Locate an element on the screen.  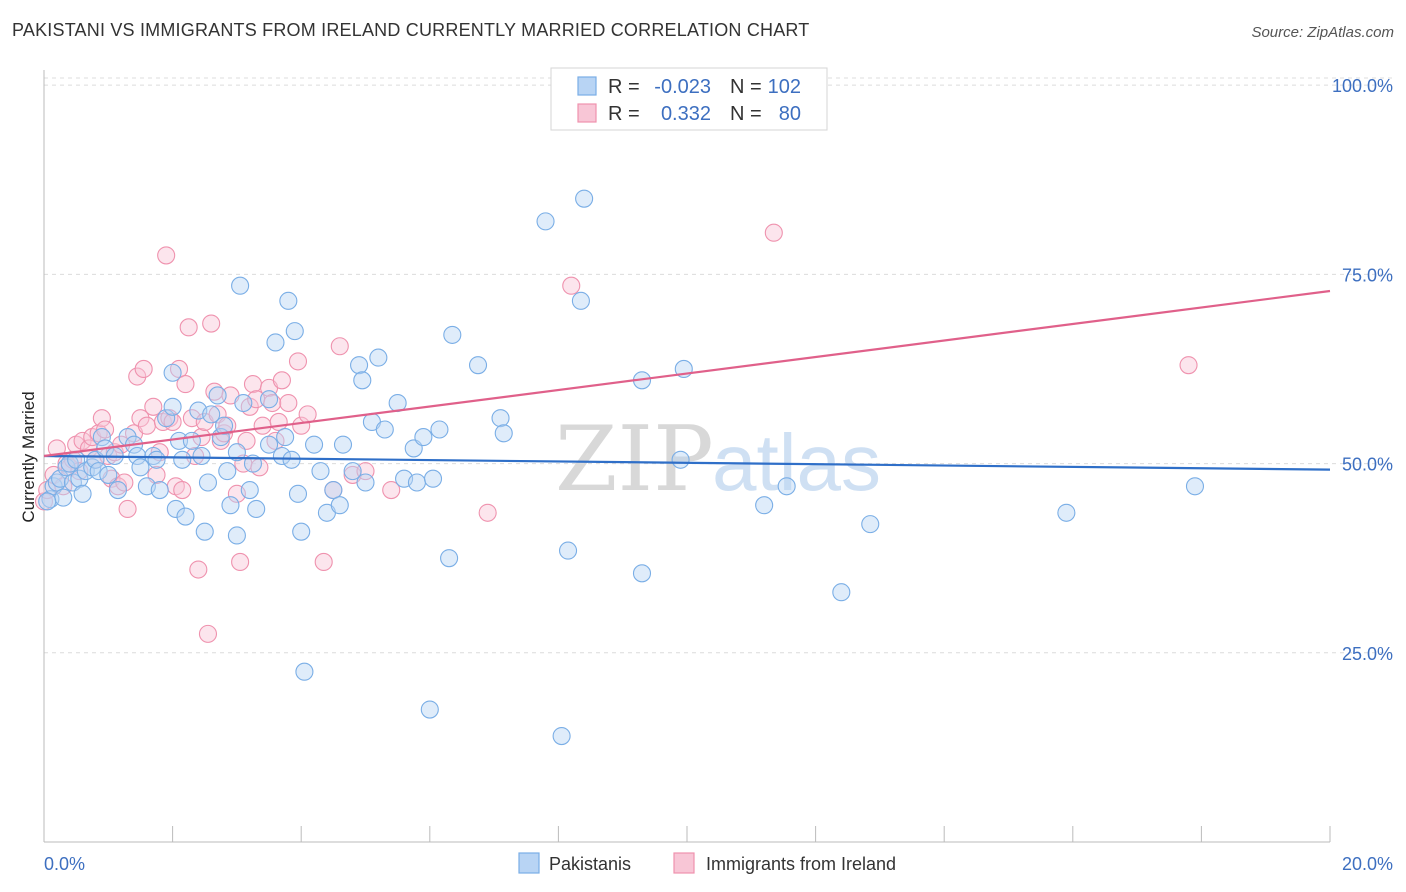
legend-n-value-pakistanis: 102 is located at coordinates (784, 87).